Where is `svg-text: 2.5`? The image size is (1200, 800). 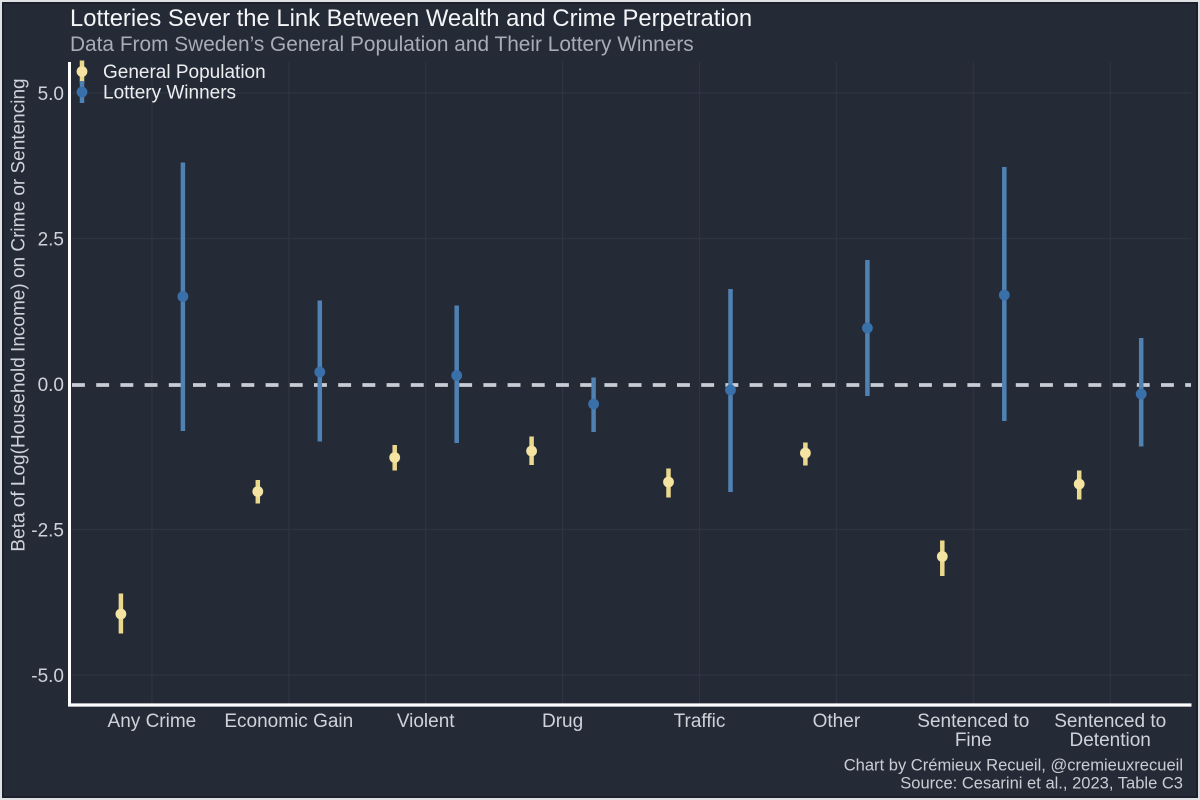
svg-text: 2.5 is located at coordinates (51, 240).